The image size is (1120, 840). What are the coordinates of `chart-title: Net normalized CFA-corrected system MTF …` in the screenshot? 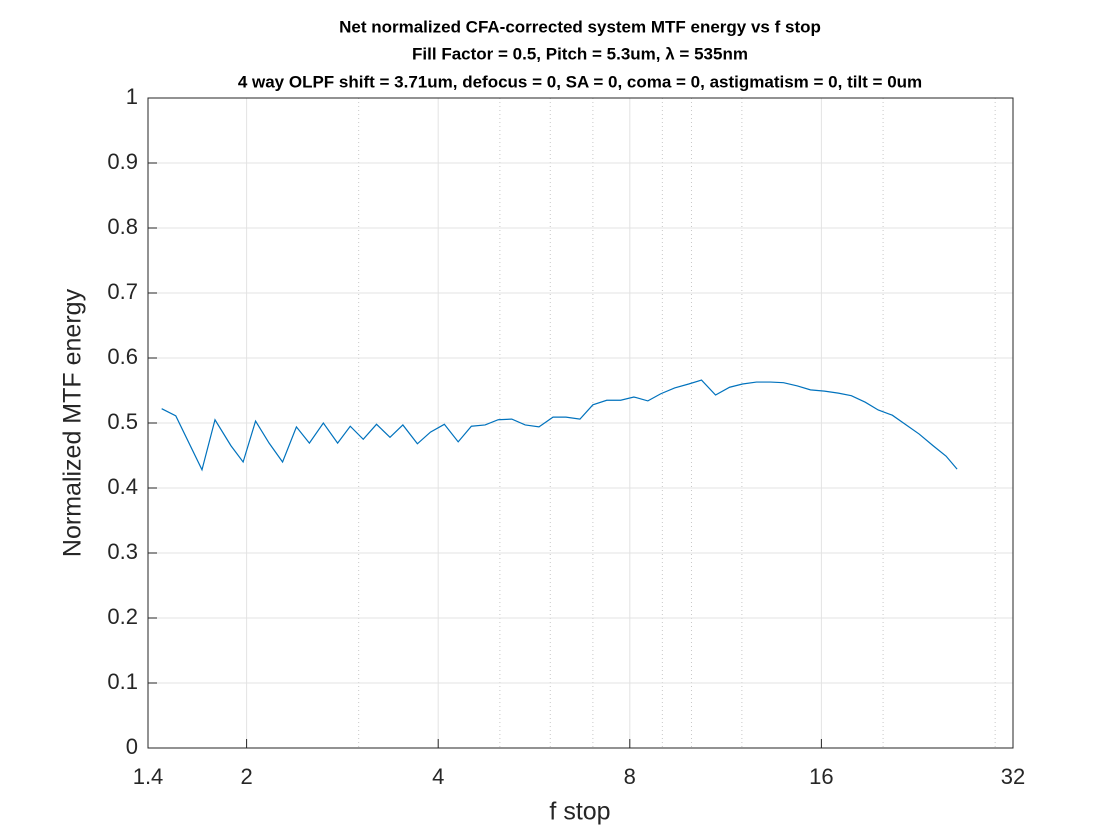 It's located at (580, 26).